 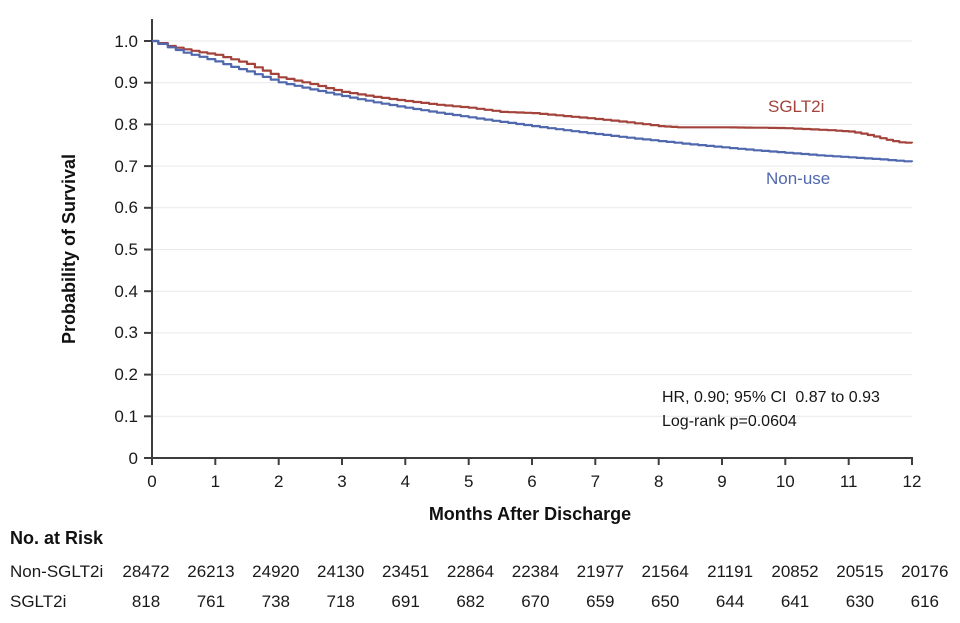 What do you see at coordinates (665, 571) in the screenshot?
I see `risk-count: 21564` at bounding box center [665, 571].